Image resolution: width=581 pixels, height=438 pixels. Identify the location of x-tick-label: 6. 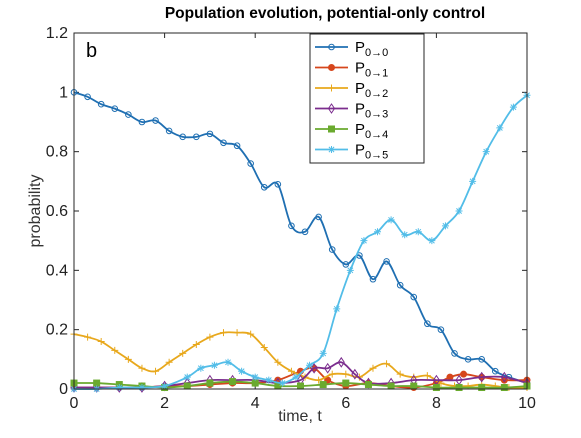
(345, 403).